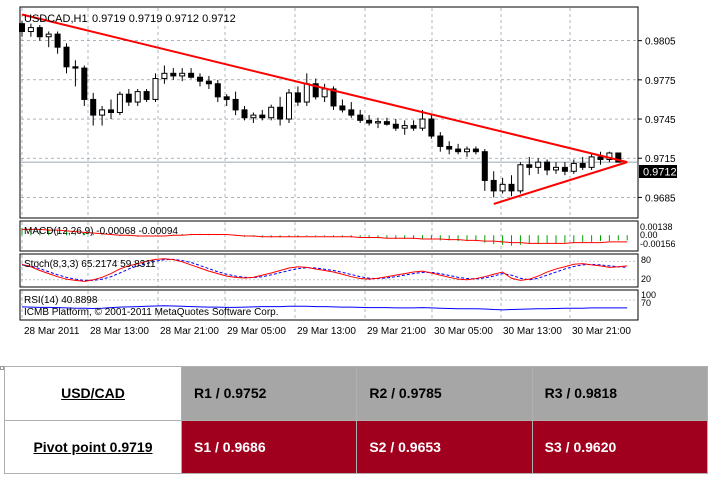 The height and width of the screenshot is (485, 716). I want to click on price-tick-label-0: 0.9805, so click(660, 42).